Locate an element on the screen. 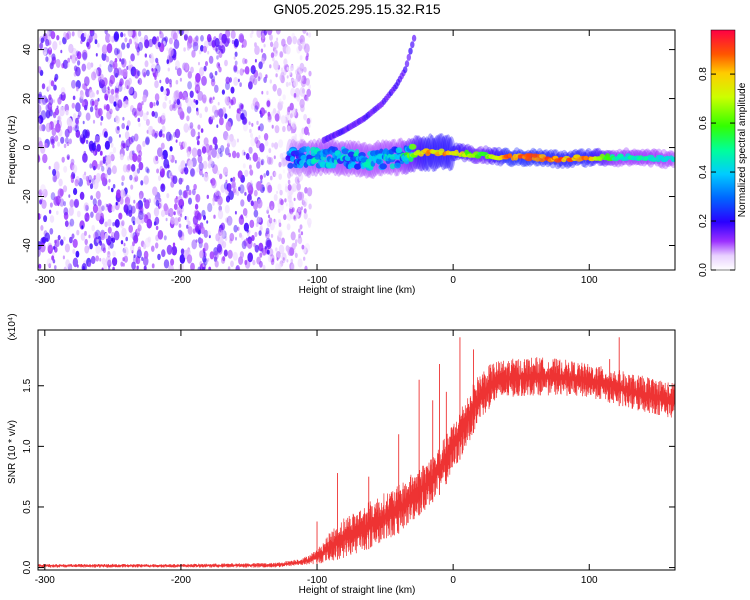 This screenshot has width=750, height=600. colorbar-ticks: 0.0 0.2 0.4 0.6 0.8 is located at coordinates (716, 172).